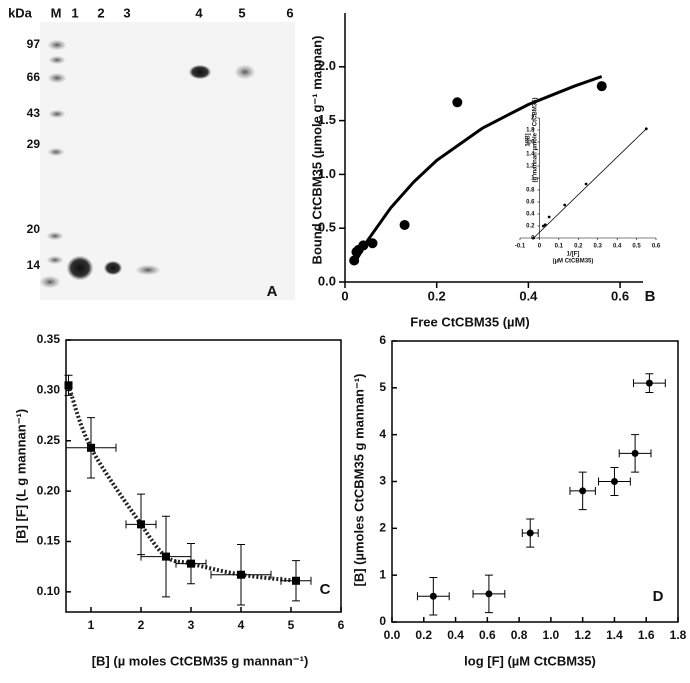 Image resolution: width=690 pixels, height=683 pixels. Describe the element at coordinates (49, 591) in the screenshot. I see `y-tick-label: 0.10` at that location.